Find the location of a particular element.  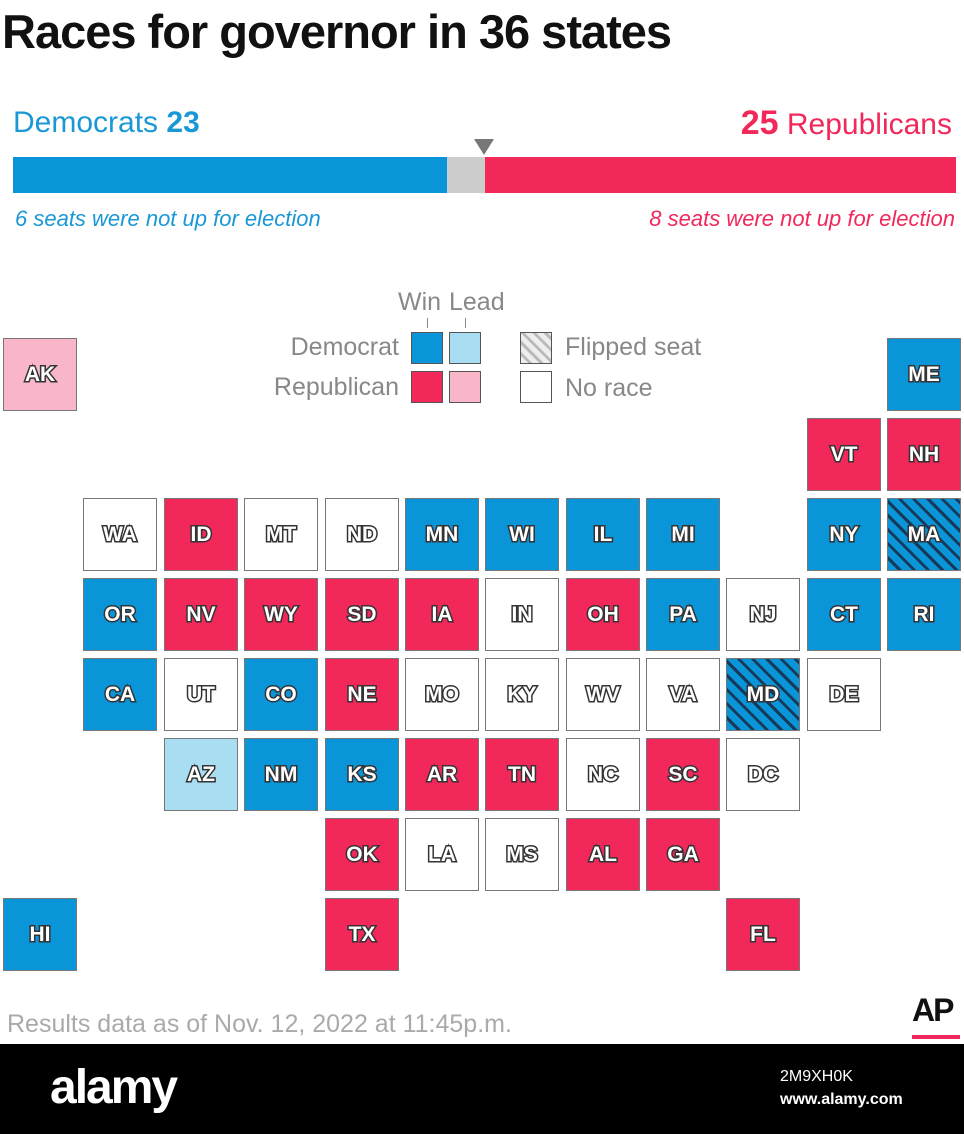

state-tile: NC is located at coordinates (603, 774).